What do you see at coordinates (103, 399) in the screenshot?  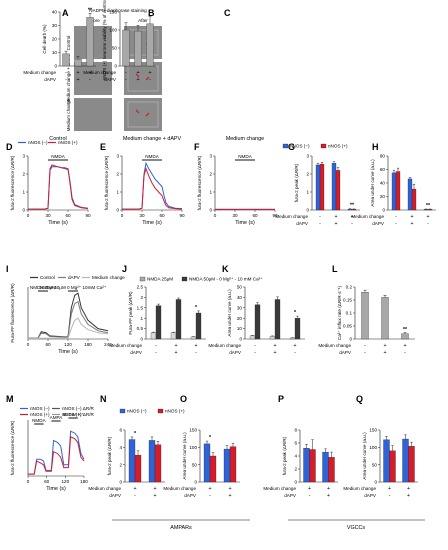 I see `panel-letter-n: N` at bounding box center [103, 399].